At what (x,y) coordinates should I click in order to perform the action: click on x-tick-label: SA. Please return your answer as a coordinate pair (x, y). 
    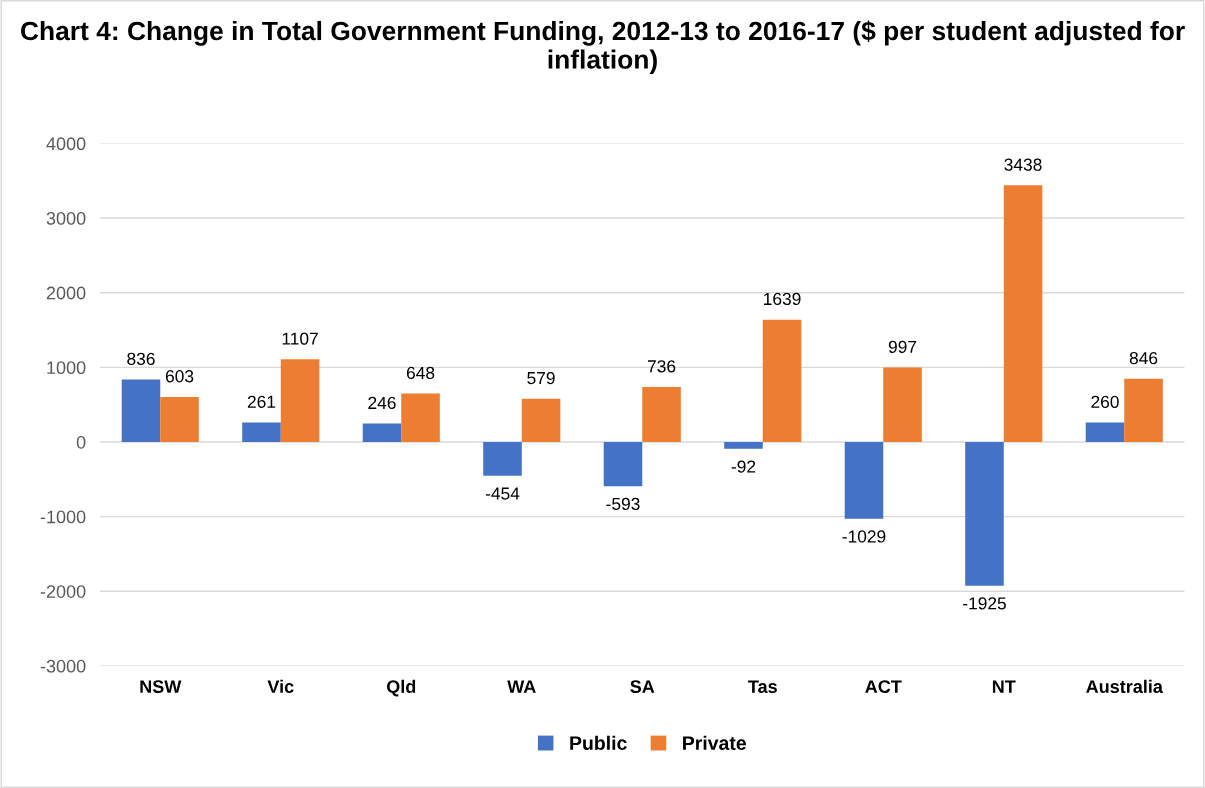
    Looking at the image, I should click on (642, 687).